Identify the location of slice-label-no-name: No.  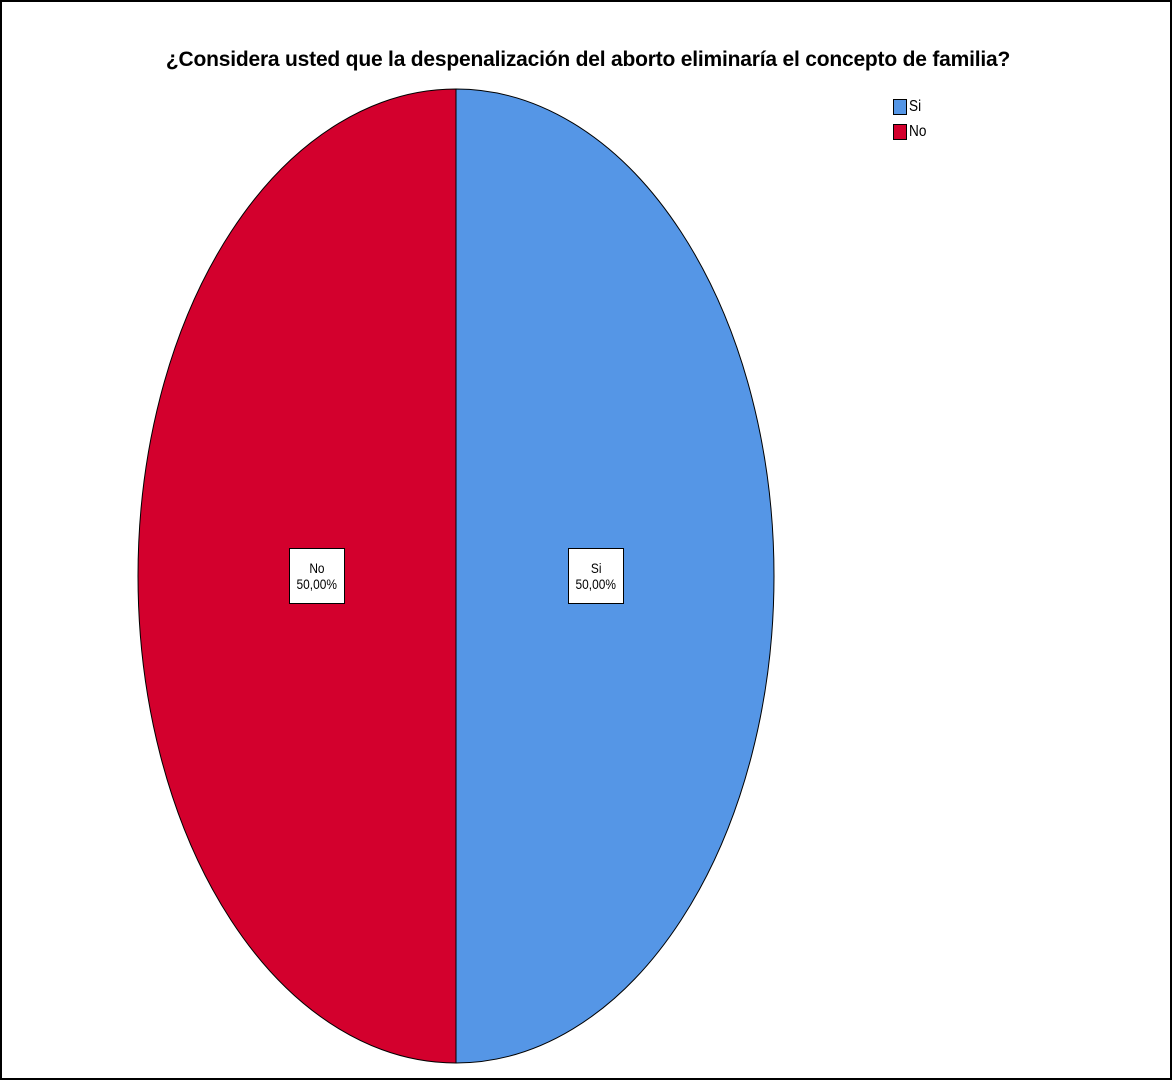
(317, 568).